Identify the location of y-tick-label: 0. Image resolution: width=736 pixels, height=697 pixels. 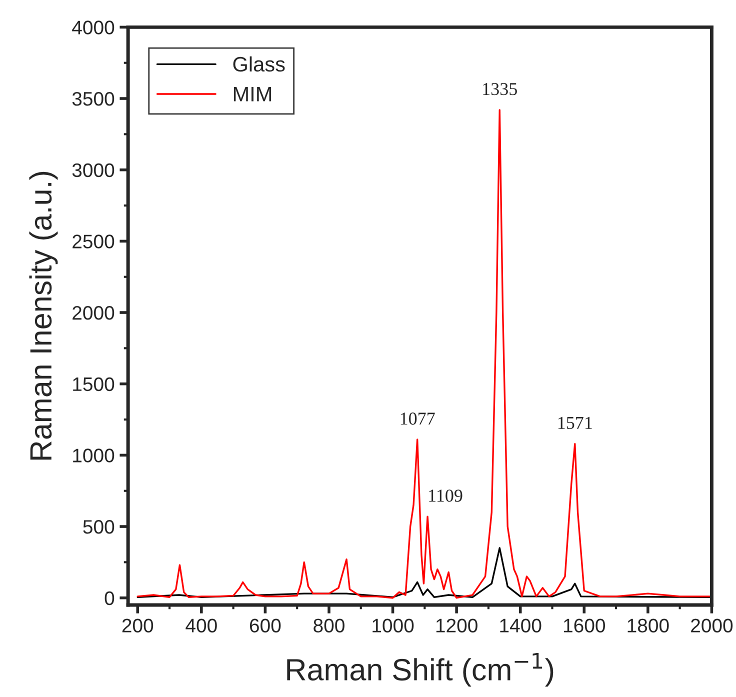
(109, 598).